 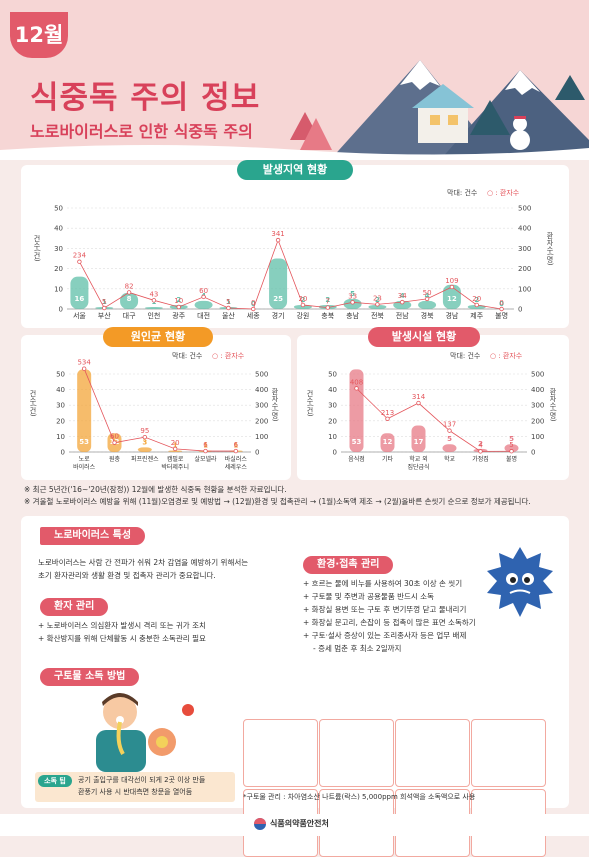 I want to click on patient-value-label: 10, so click(x=178, y=301).